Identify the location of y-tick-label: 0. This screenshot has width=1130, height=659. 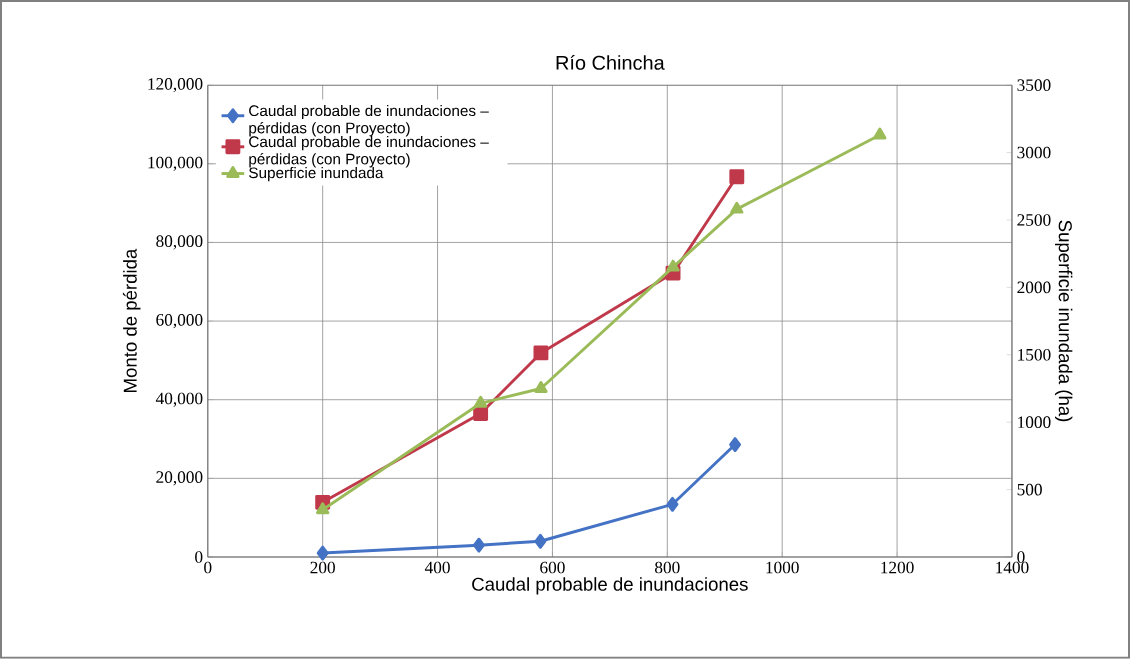
(199, 557).